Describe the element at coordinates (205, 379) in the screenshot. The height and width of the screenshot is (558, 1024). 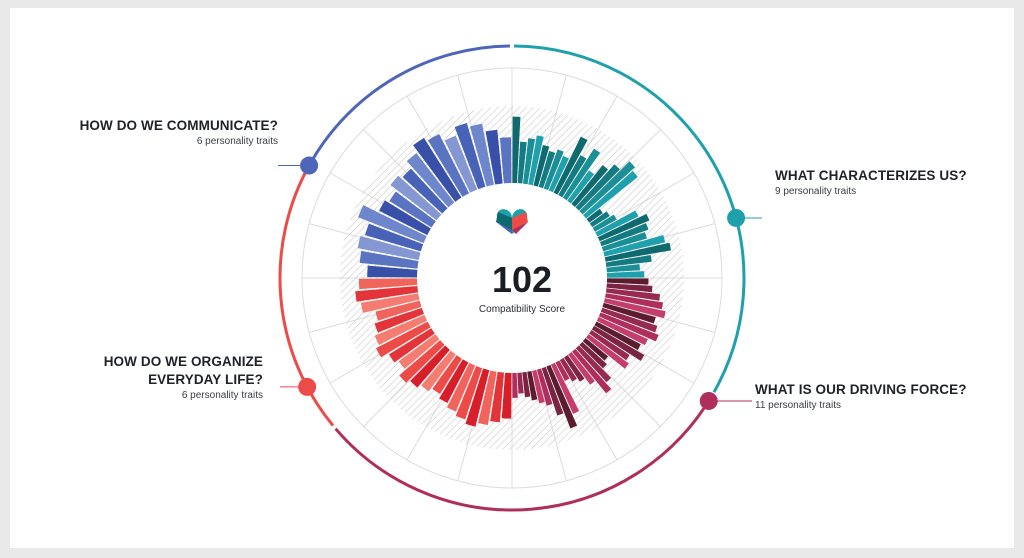
I see `category-title: EVERYDAY LIFE?` at that location.